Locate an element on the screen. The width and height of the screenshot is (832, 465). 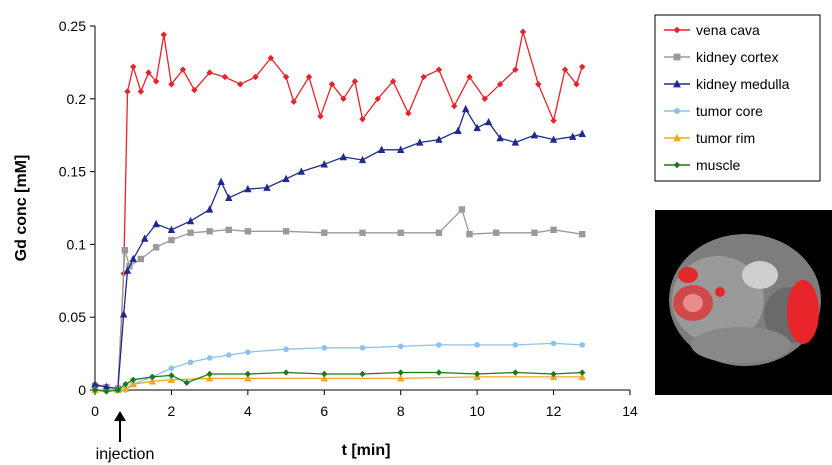
x-tick-label: 12 is located at coordinates (554, 411).